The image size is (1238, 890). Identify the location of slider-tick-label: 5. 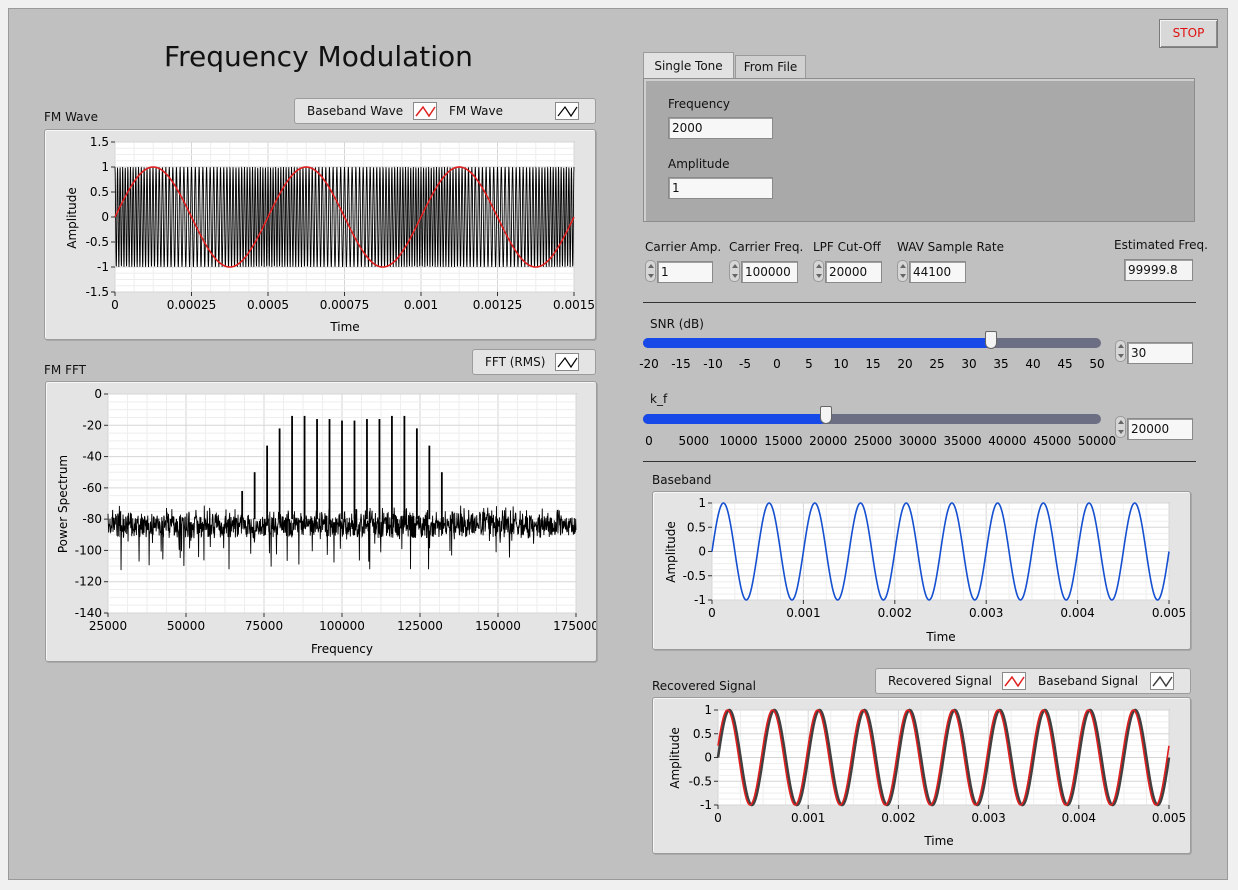
(809, 364).